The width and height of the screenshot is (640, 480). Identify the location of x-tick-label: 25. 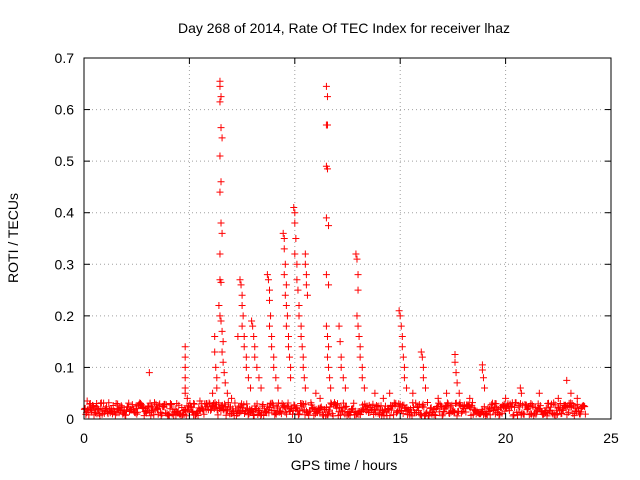
(611, 438).